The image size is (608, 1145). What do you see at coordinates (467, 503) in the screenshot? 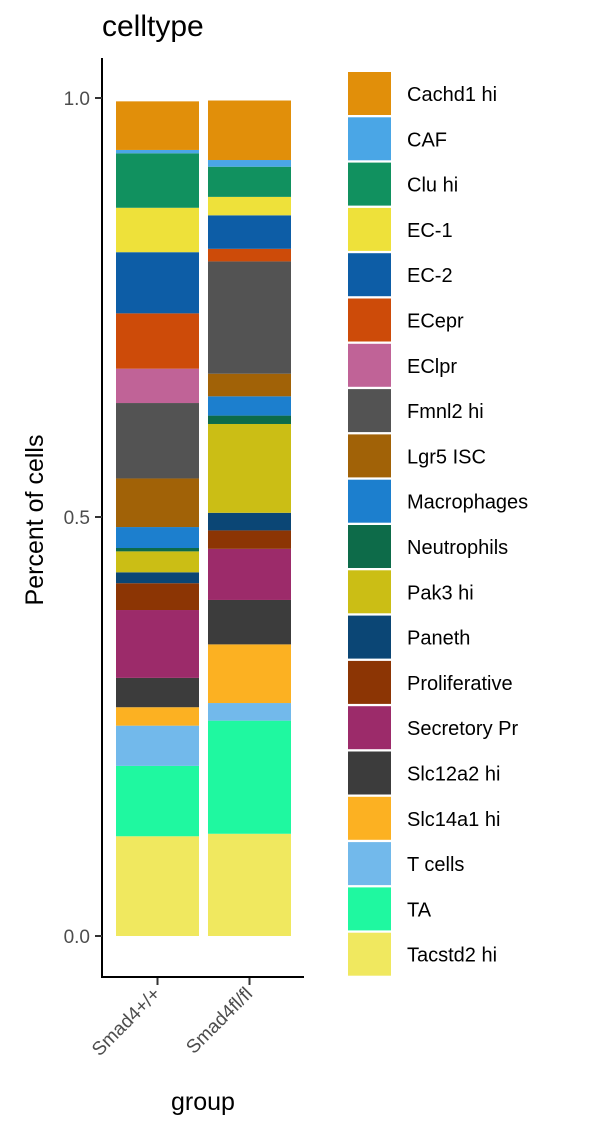
I see `legend-label: Macrophages` at bounding box center [467, 503].